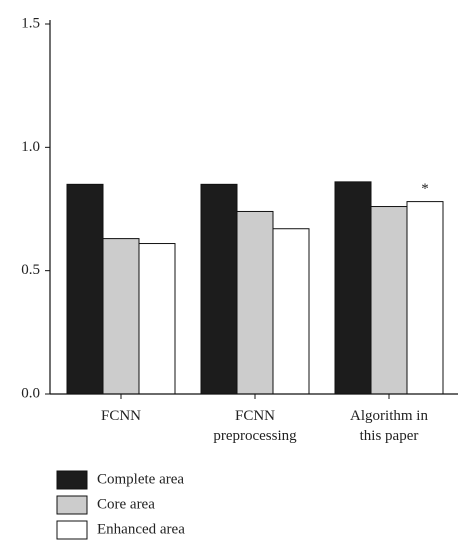 The width and height of the screenshot is (474, 556). I want to click on legend-label: Core area, so click(126, 504).